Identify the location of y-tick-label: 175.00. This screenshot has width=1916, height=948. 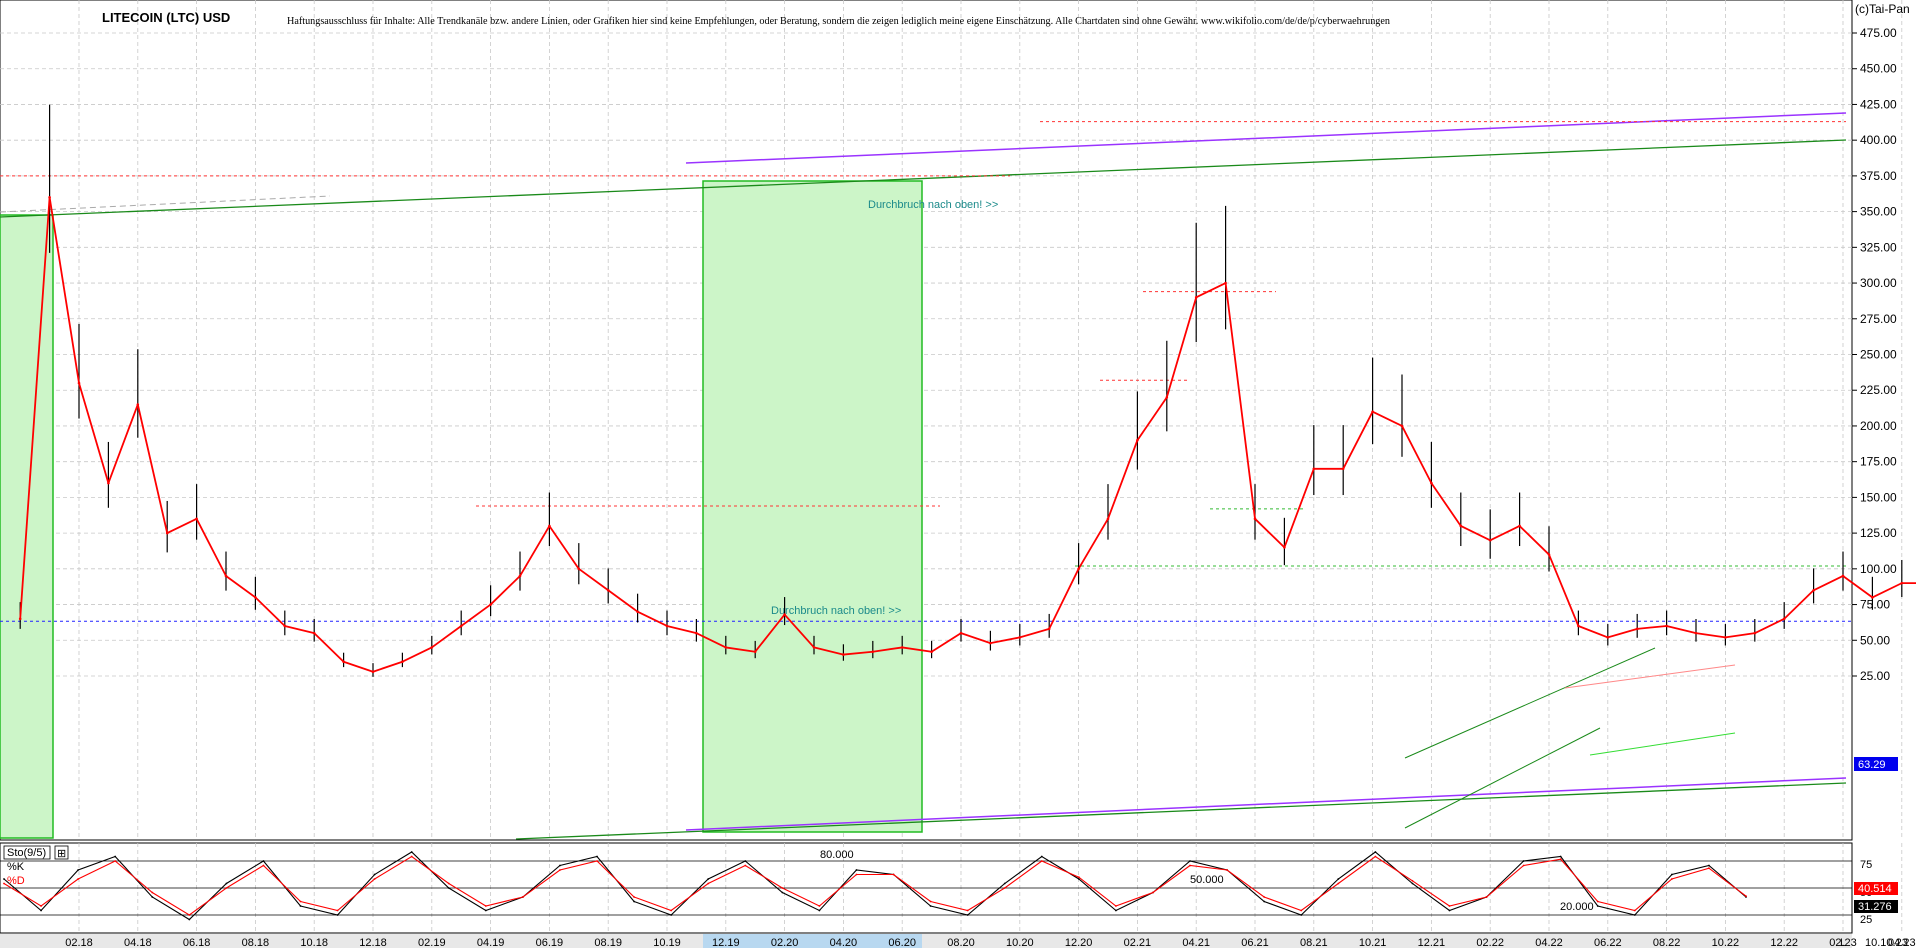
(1878, 462).